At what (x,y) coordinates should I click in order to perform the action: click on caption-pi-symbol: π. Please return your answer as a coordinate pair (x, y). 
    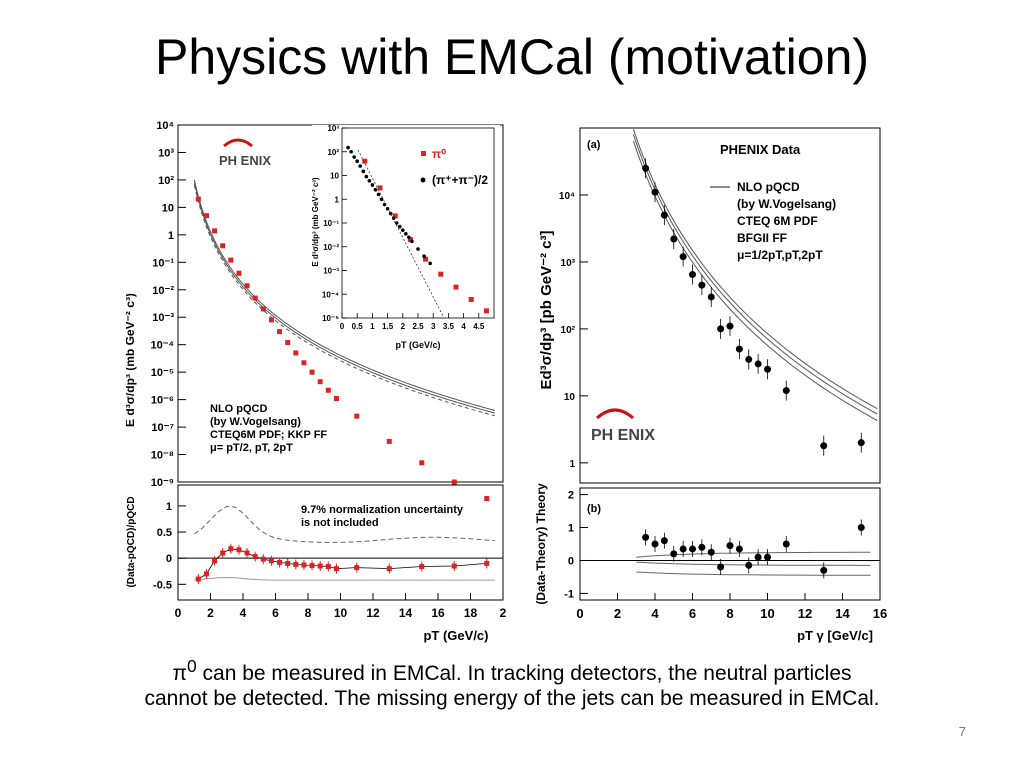
    Looking at the image, I should click on (179, 673).